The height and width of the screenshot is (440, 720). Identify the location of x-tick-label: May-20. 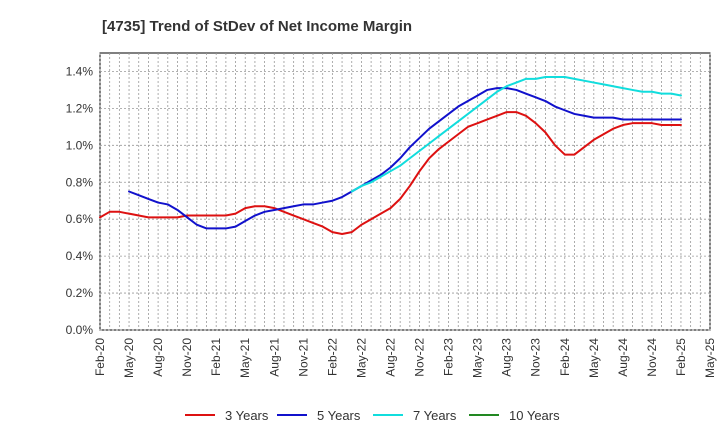
(129, 358).